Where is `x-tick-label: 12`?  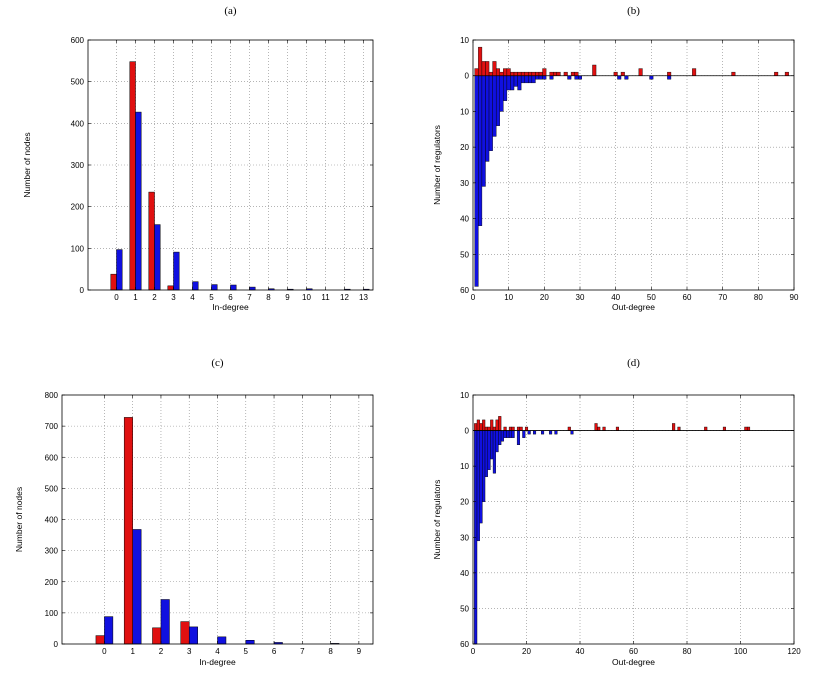 x-tick-label: 12 is located at coordinates (344, 297).